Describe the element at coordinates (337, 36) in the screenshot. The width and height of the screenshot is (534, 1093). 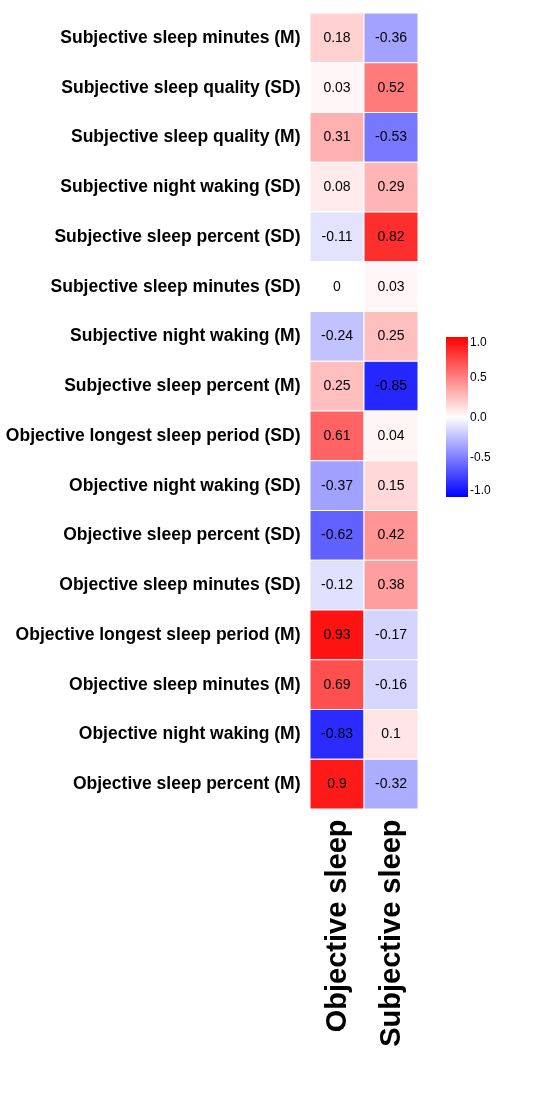
I see `data-label: 0.18` at that location.